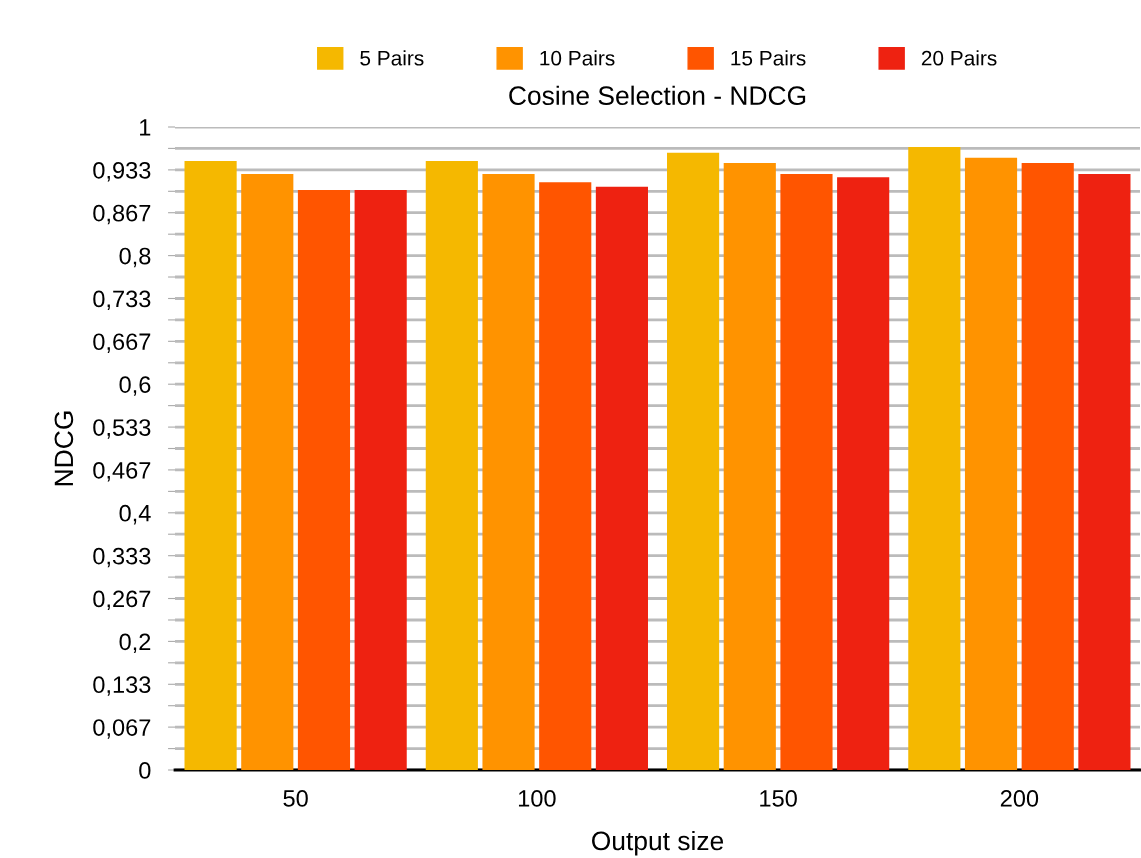  I want to click on y-tick-label: 0,8, so click(135, 257).